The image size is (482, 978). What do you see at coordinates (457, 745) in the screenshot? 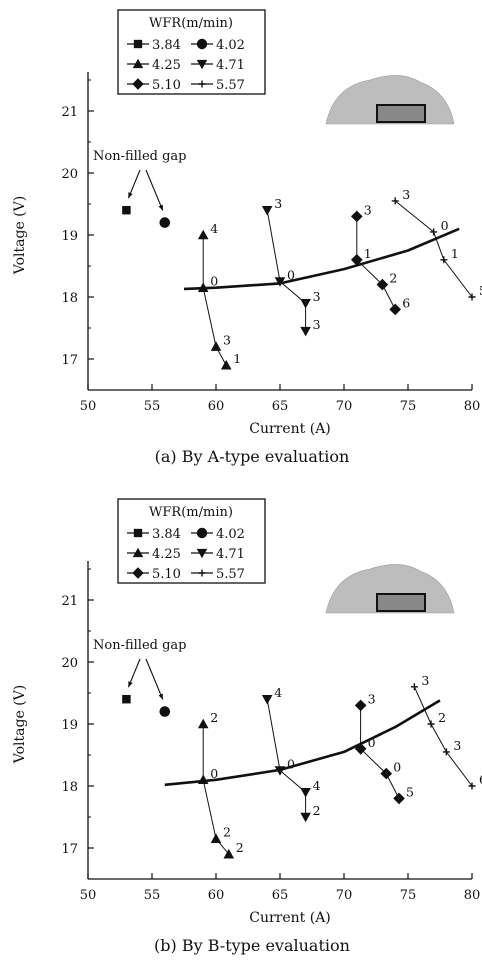
I see `chart-b-point-label: 3` at bounding box center [457, 745].